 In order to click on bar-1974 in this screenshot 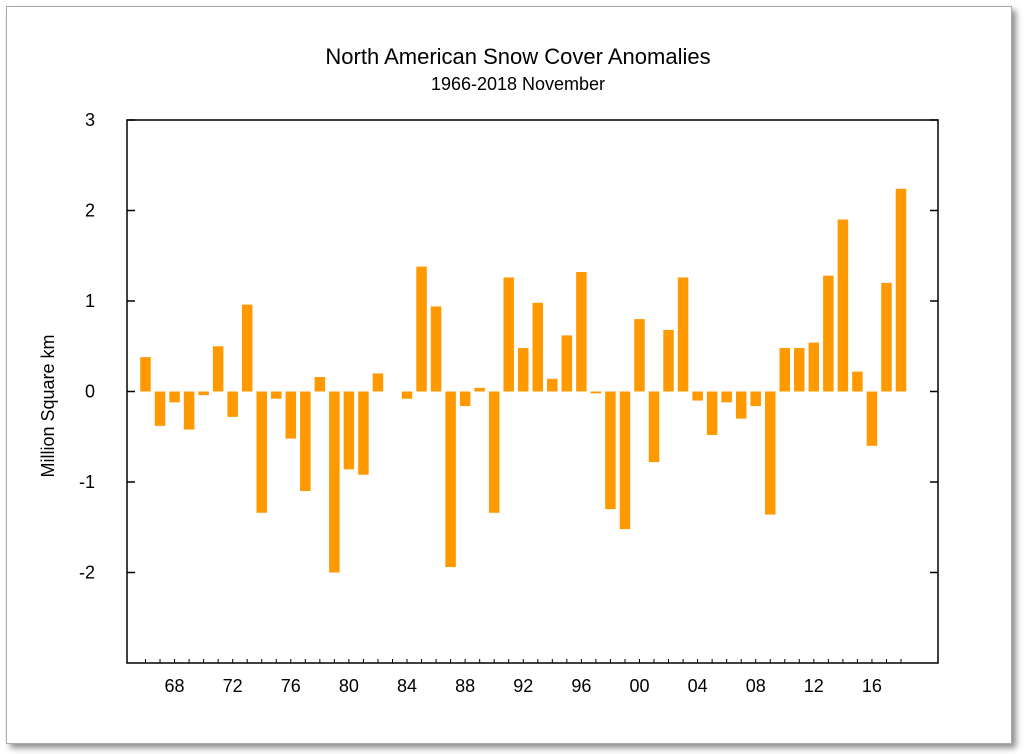, I will do `click(261, 452)`.